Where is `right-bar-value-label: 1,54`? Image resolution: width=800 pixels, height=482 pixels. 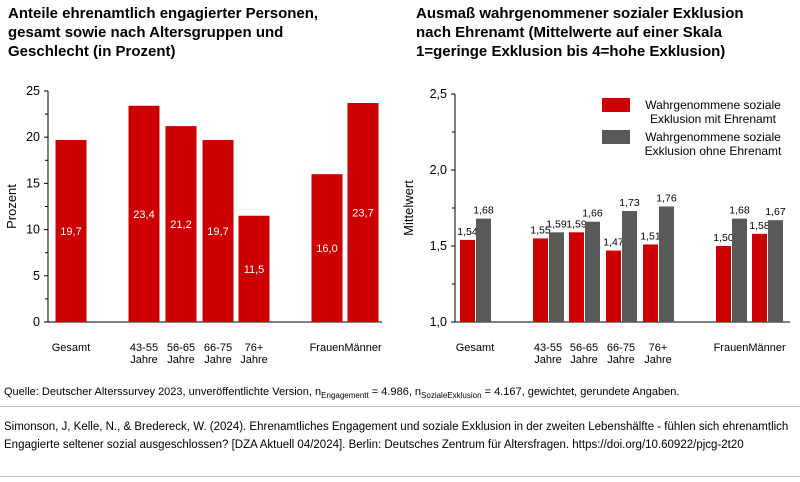 right-bar-value-label: 1,54 is located at coordinates (467, 232).